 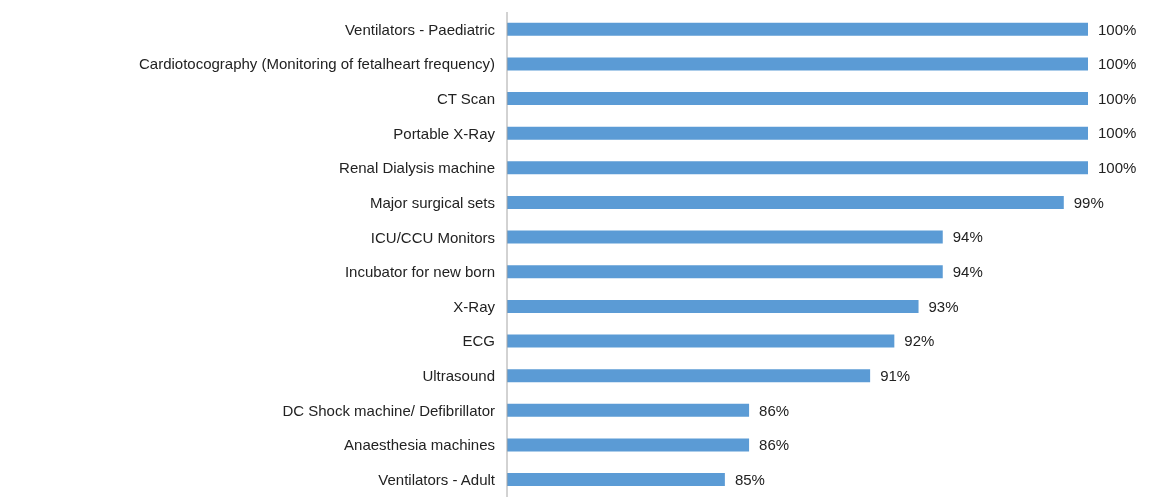 I want to click on y-tick-label: ICU/CCU Monitors, so click(x=432, y=237).